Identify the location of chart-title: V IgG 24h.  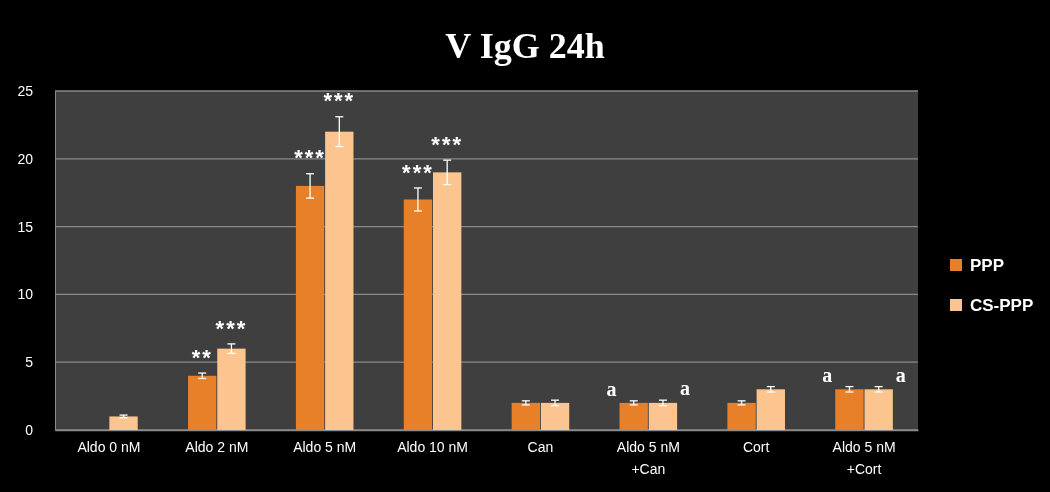
(525, 46).